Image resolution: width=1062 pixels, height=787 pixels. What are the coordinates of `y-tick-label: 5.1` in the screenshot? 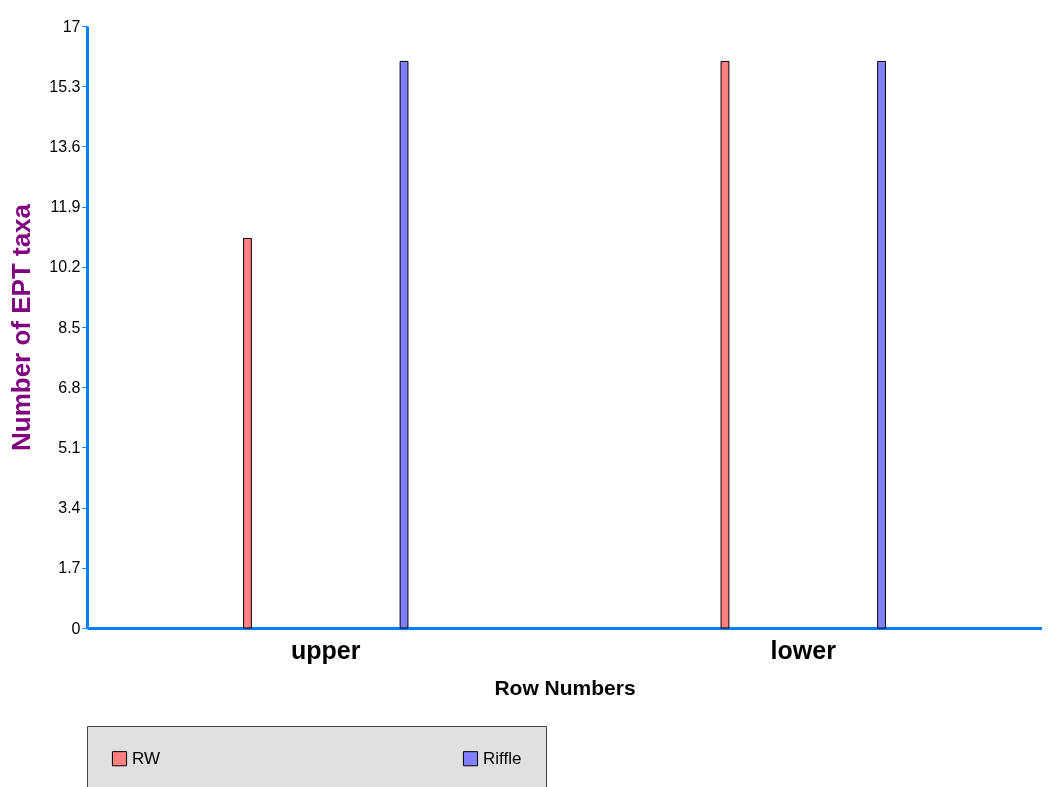 It's located at (69, 447).